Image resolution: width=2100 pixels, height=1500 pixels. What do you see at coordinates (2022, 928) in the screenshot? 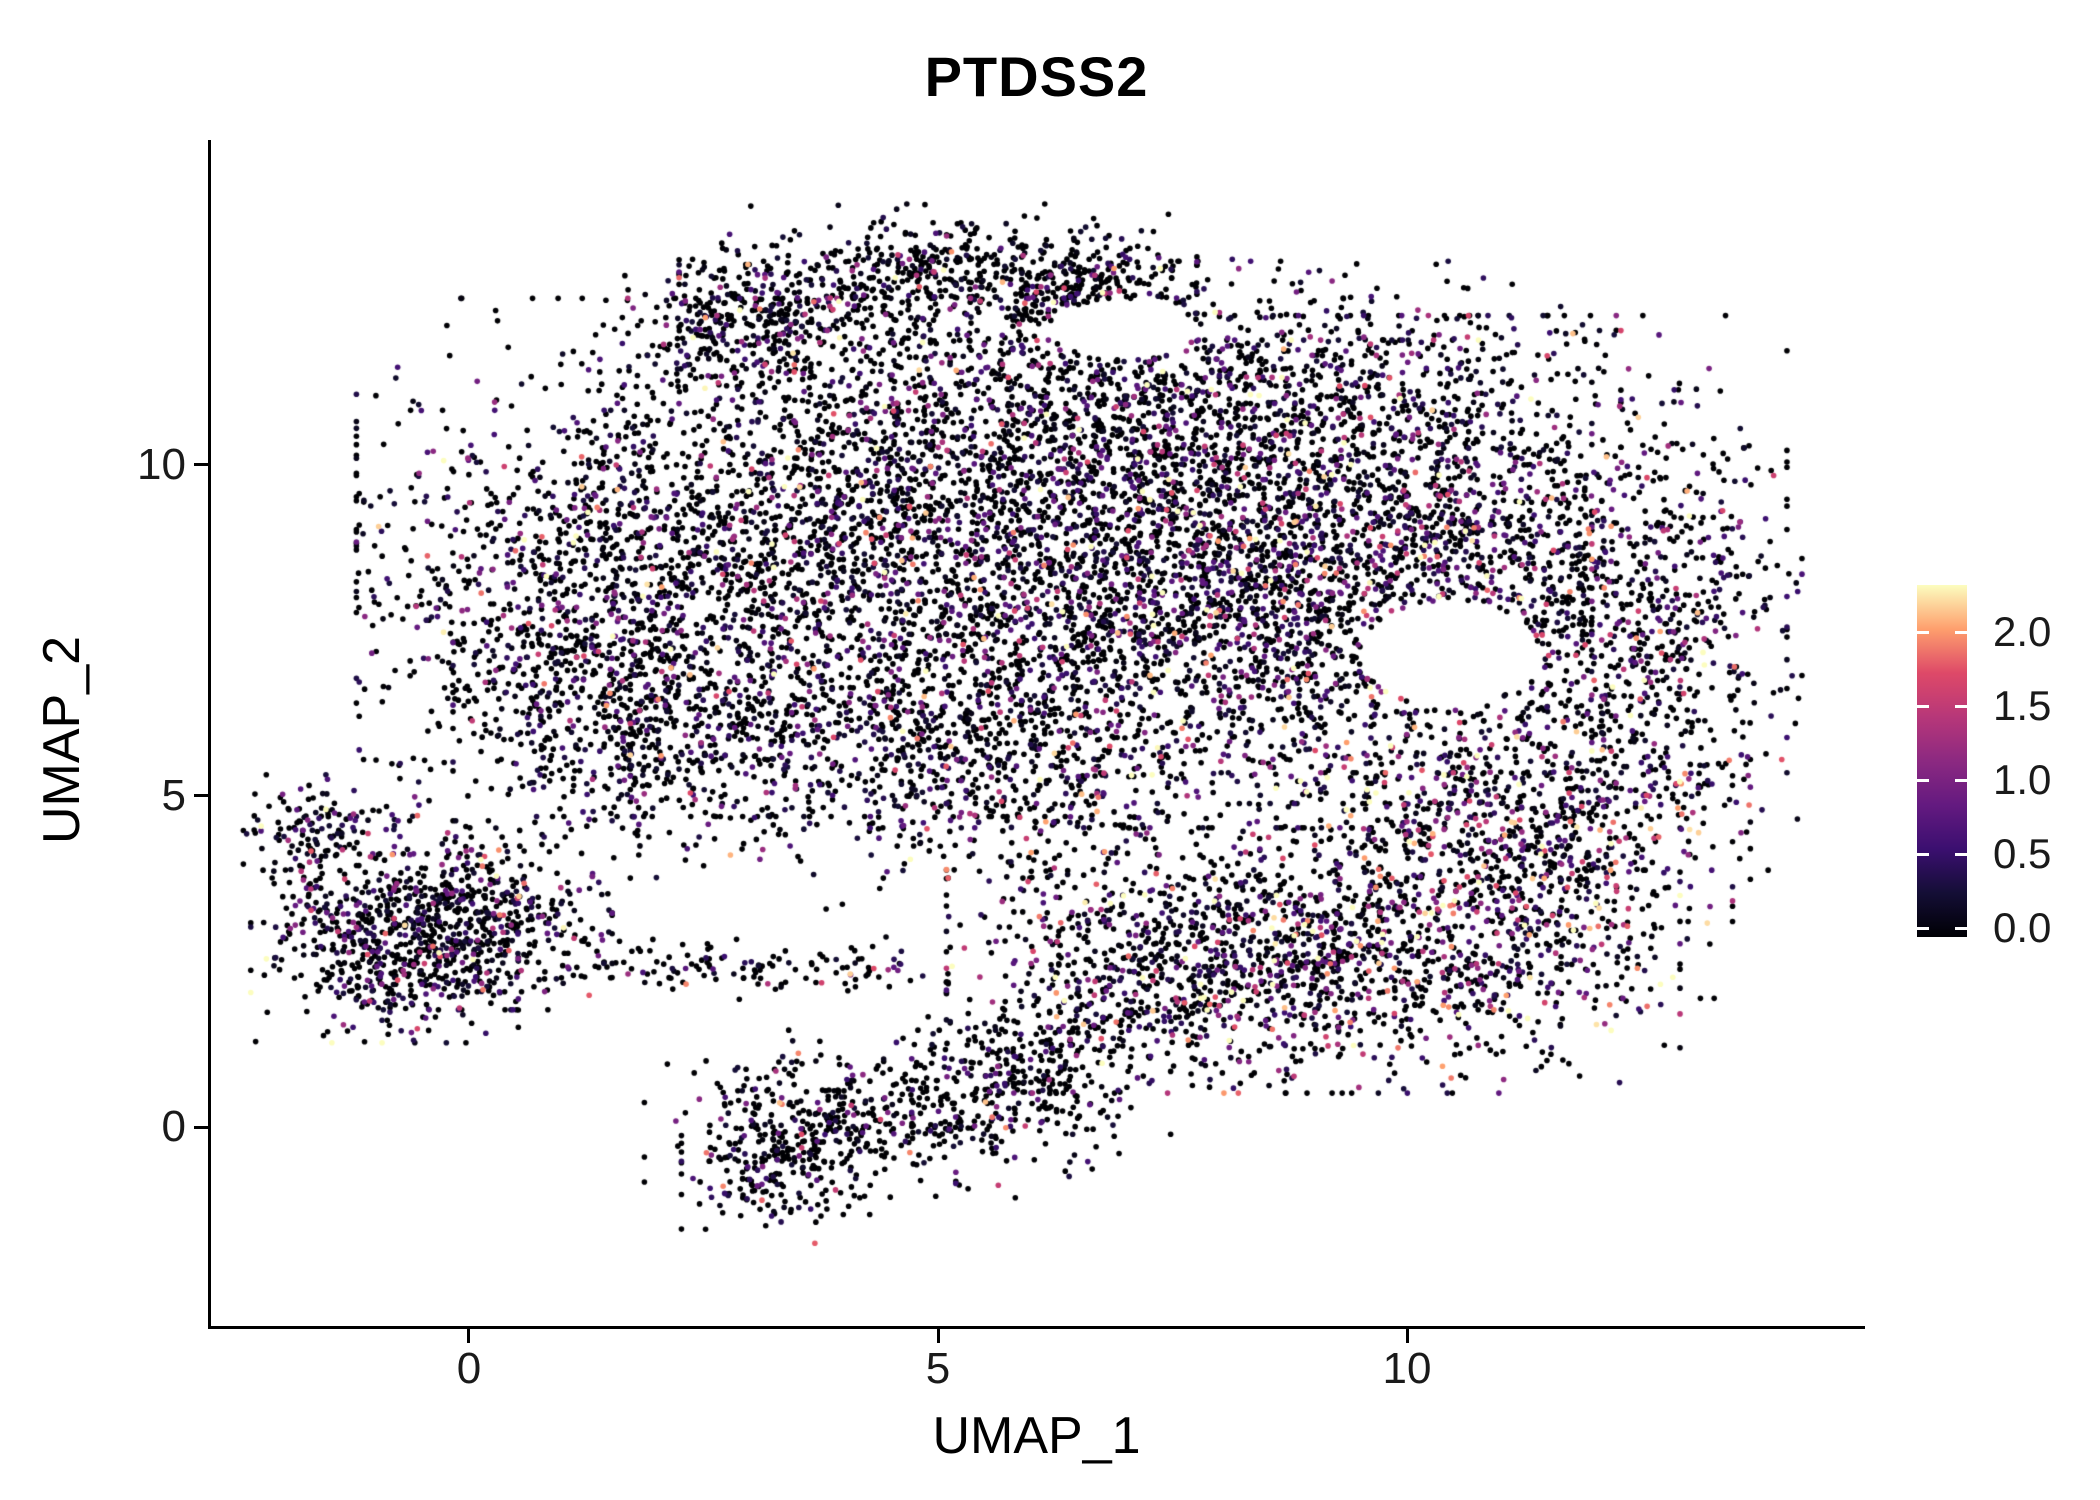
I see `colorbar-tick-label: 0.0` at bounding box center [2022, 928].